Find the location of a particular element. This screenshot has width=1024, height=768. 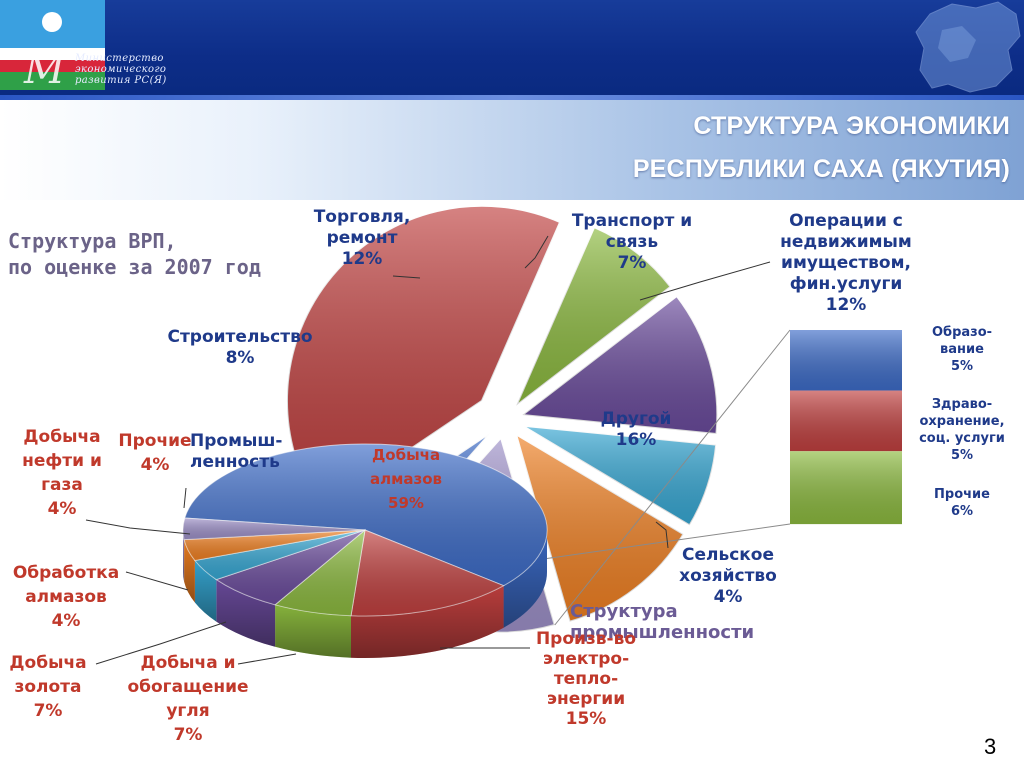

leader-torgovlya is located at coordinates (406, 277).